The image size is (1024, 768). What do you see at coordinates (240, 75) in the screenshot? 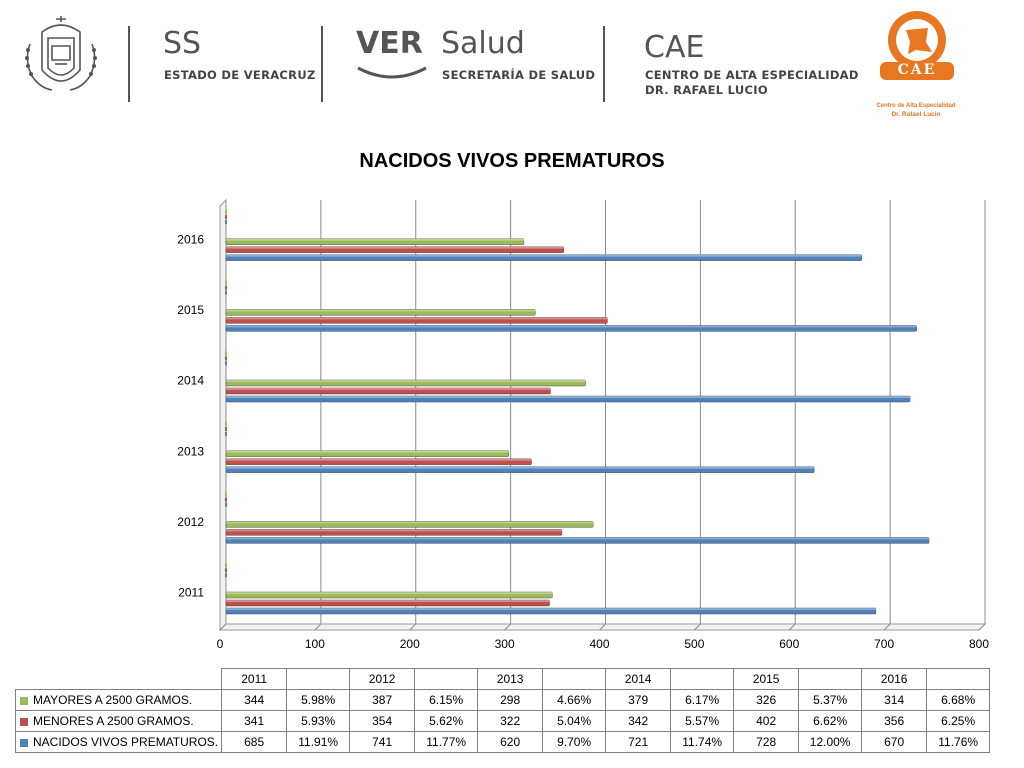
I see `ss-subtitle: ESTADO DE VERACRUZ` at bounding box center [240, 75].